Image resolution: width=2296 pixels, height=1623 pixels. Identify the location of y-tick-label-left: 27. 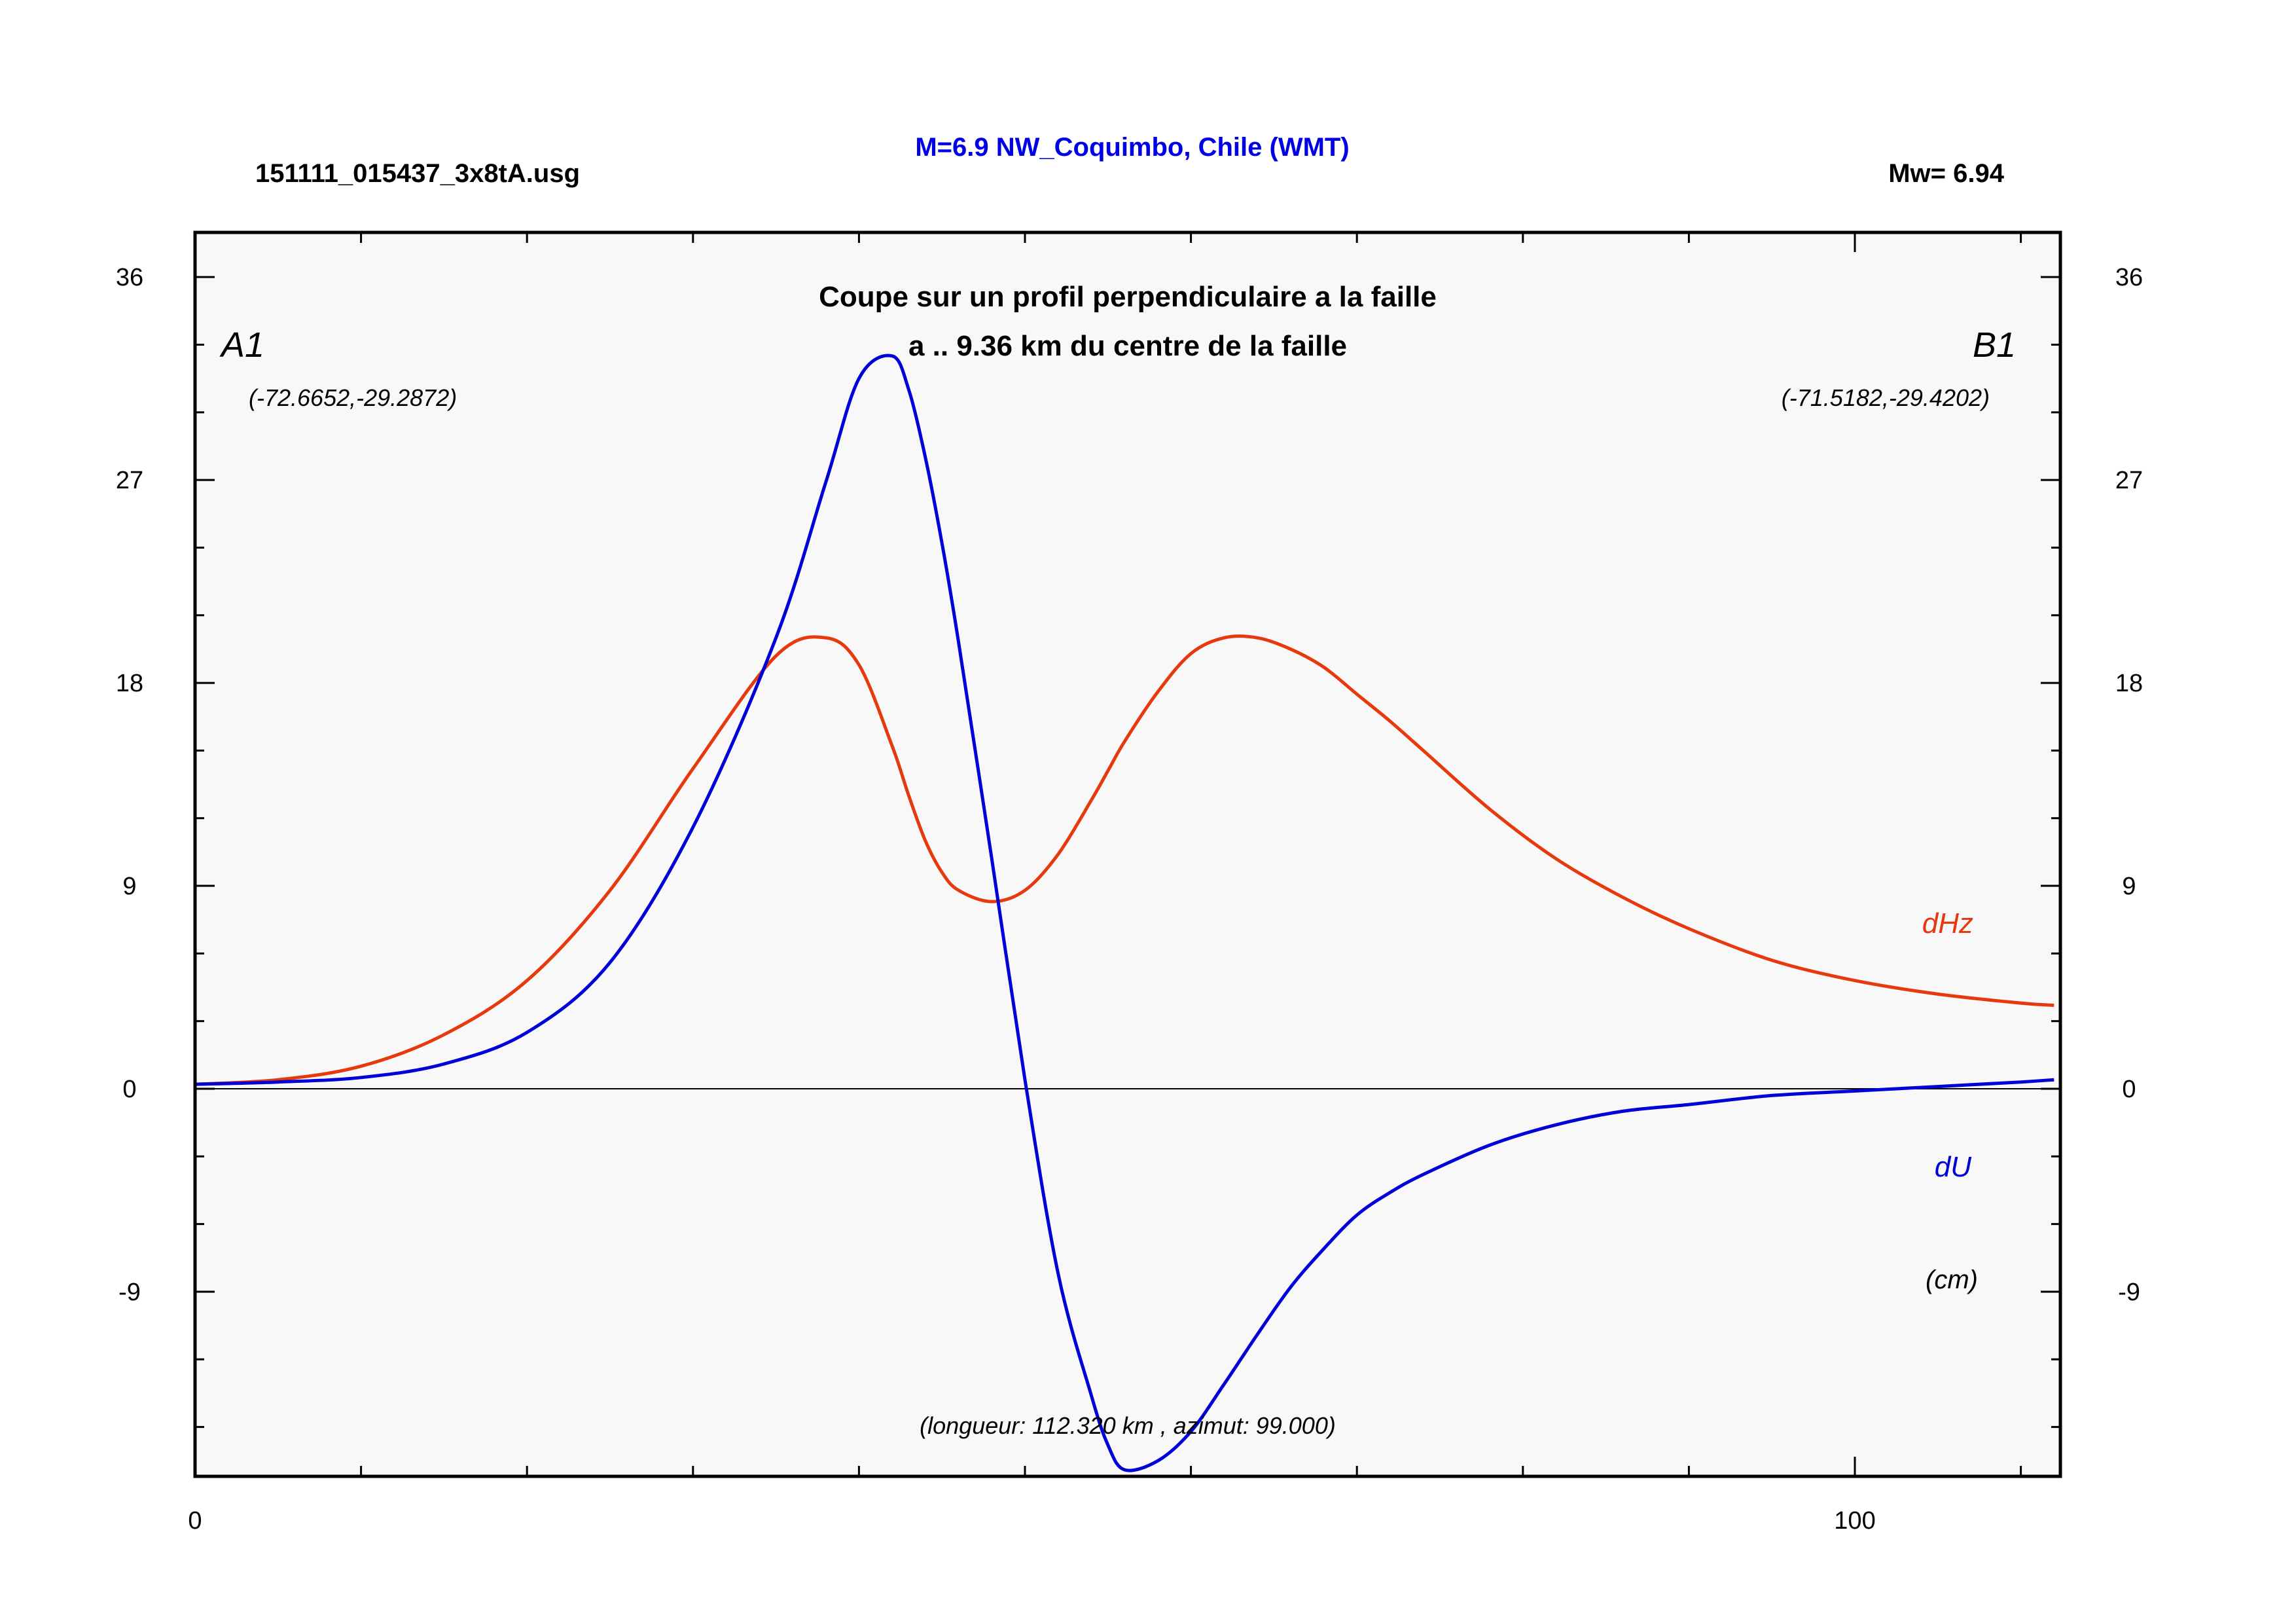
(129, 480).